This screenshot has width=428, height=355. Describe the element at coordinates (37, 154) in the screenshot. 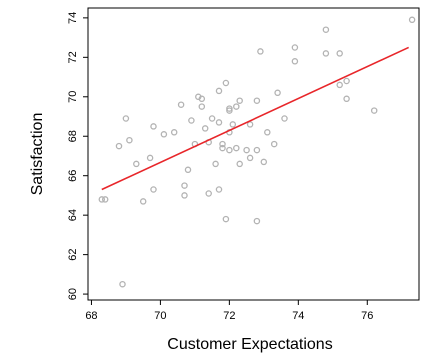

I see `y-axis-title: Satisfaction` at that location.